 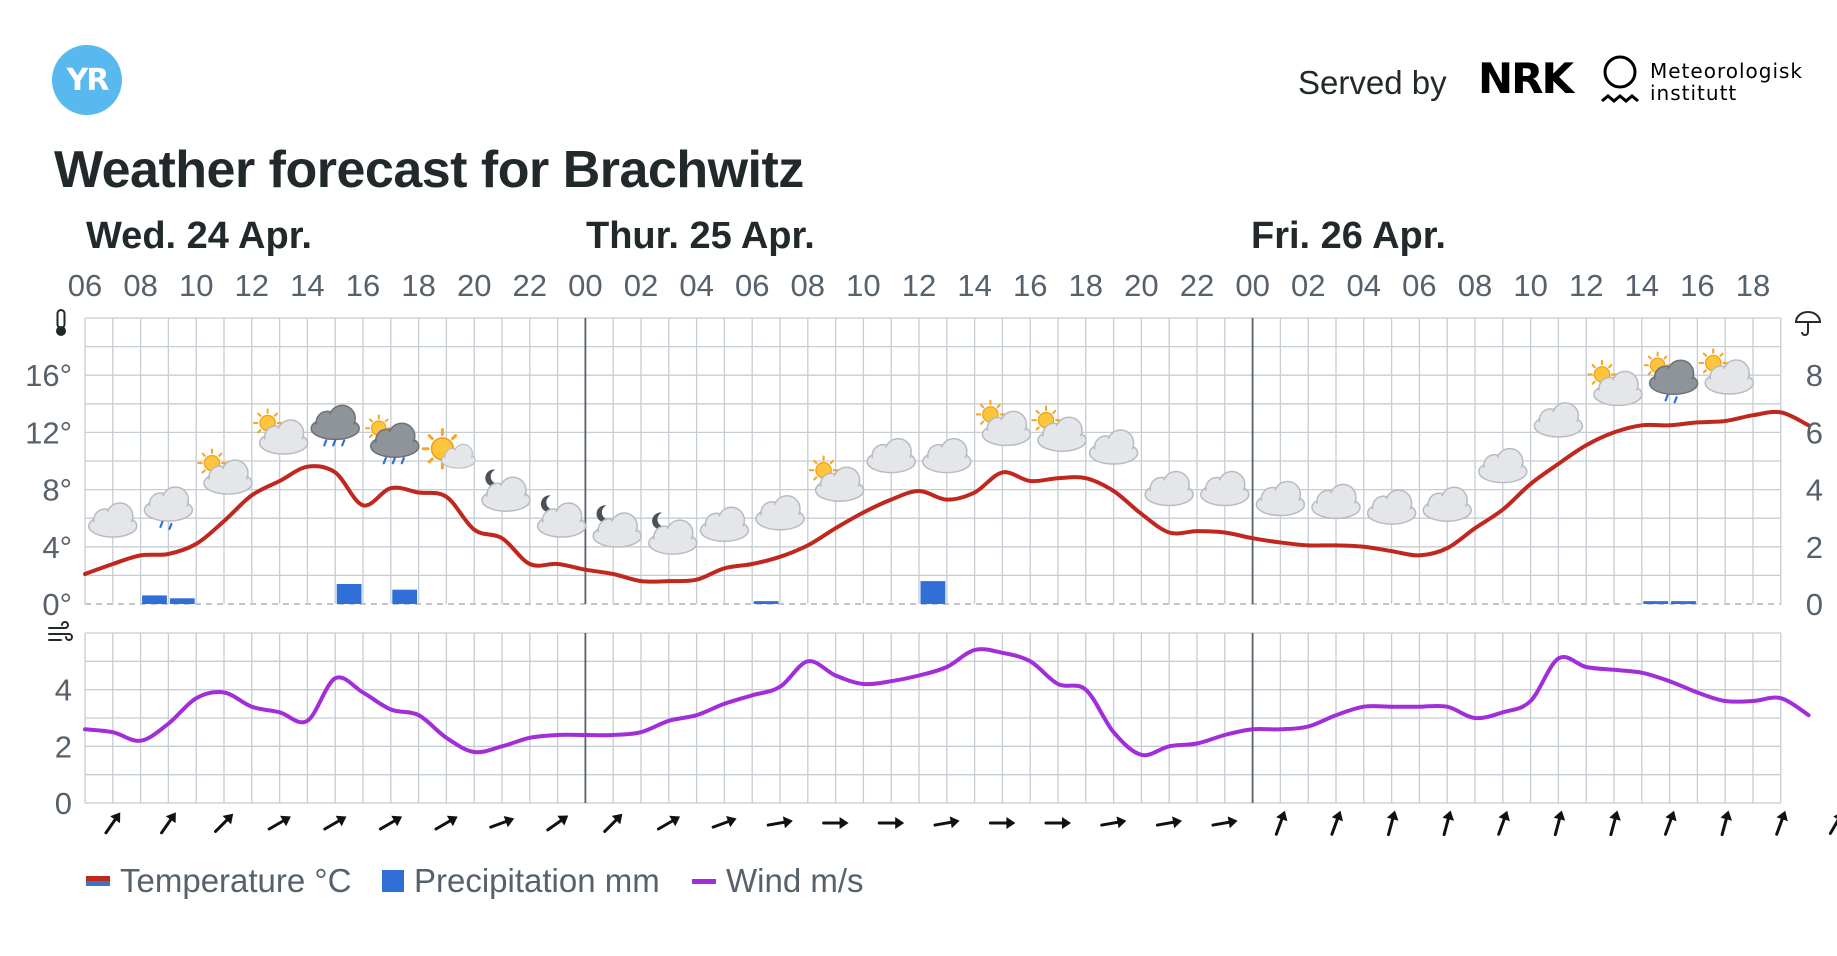 I want to click on hour-tick-label: 18, so click(x=1086, y=285).